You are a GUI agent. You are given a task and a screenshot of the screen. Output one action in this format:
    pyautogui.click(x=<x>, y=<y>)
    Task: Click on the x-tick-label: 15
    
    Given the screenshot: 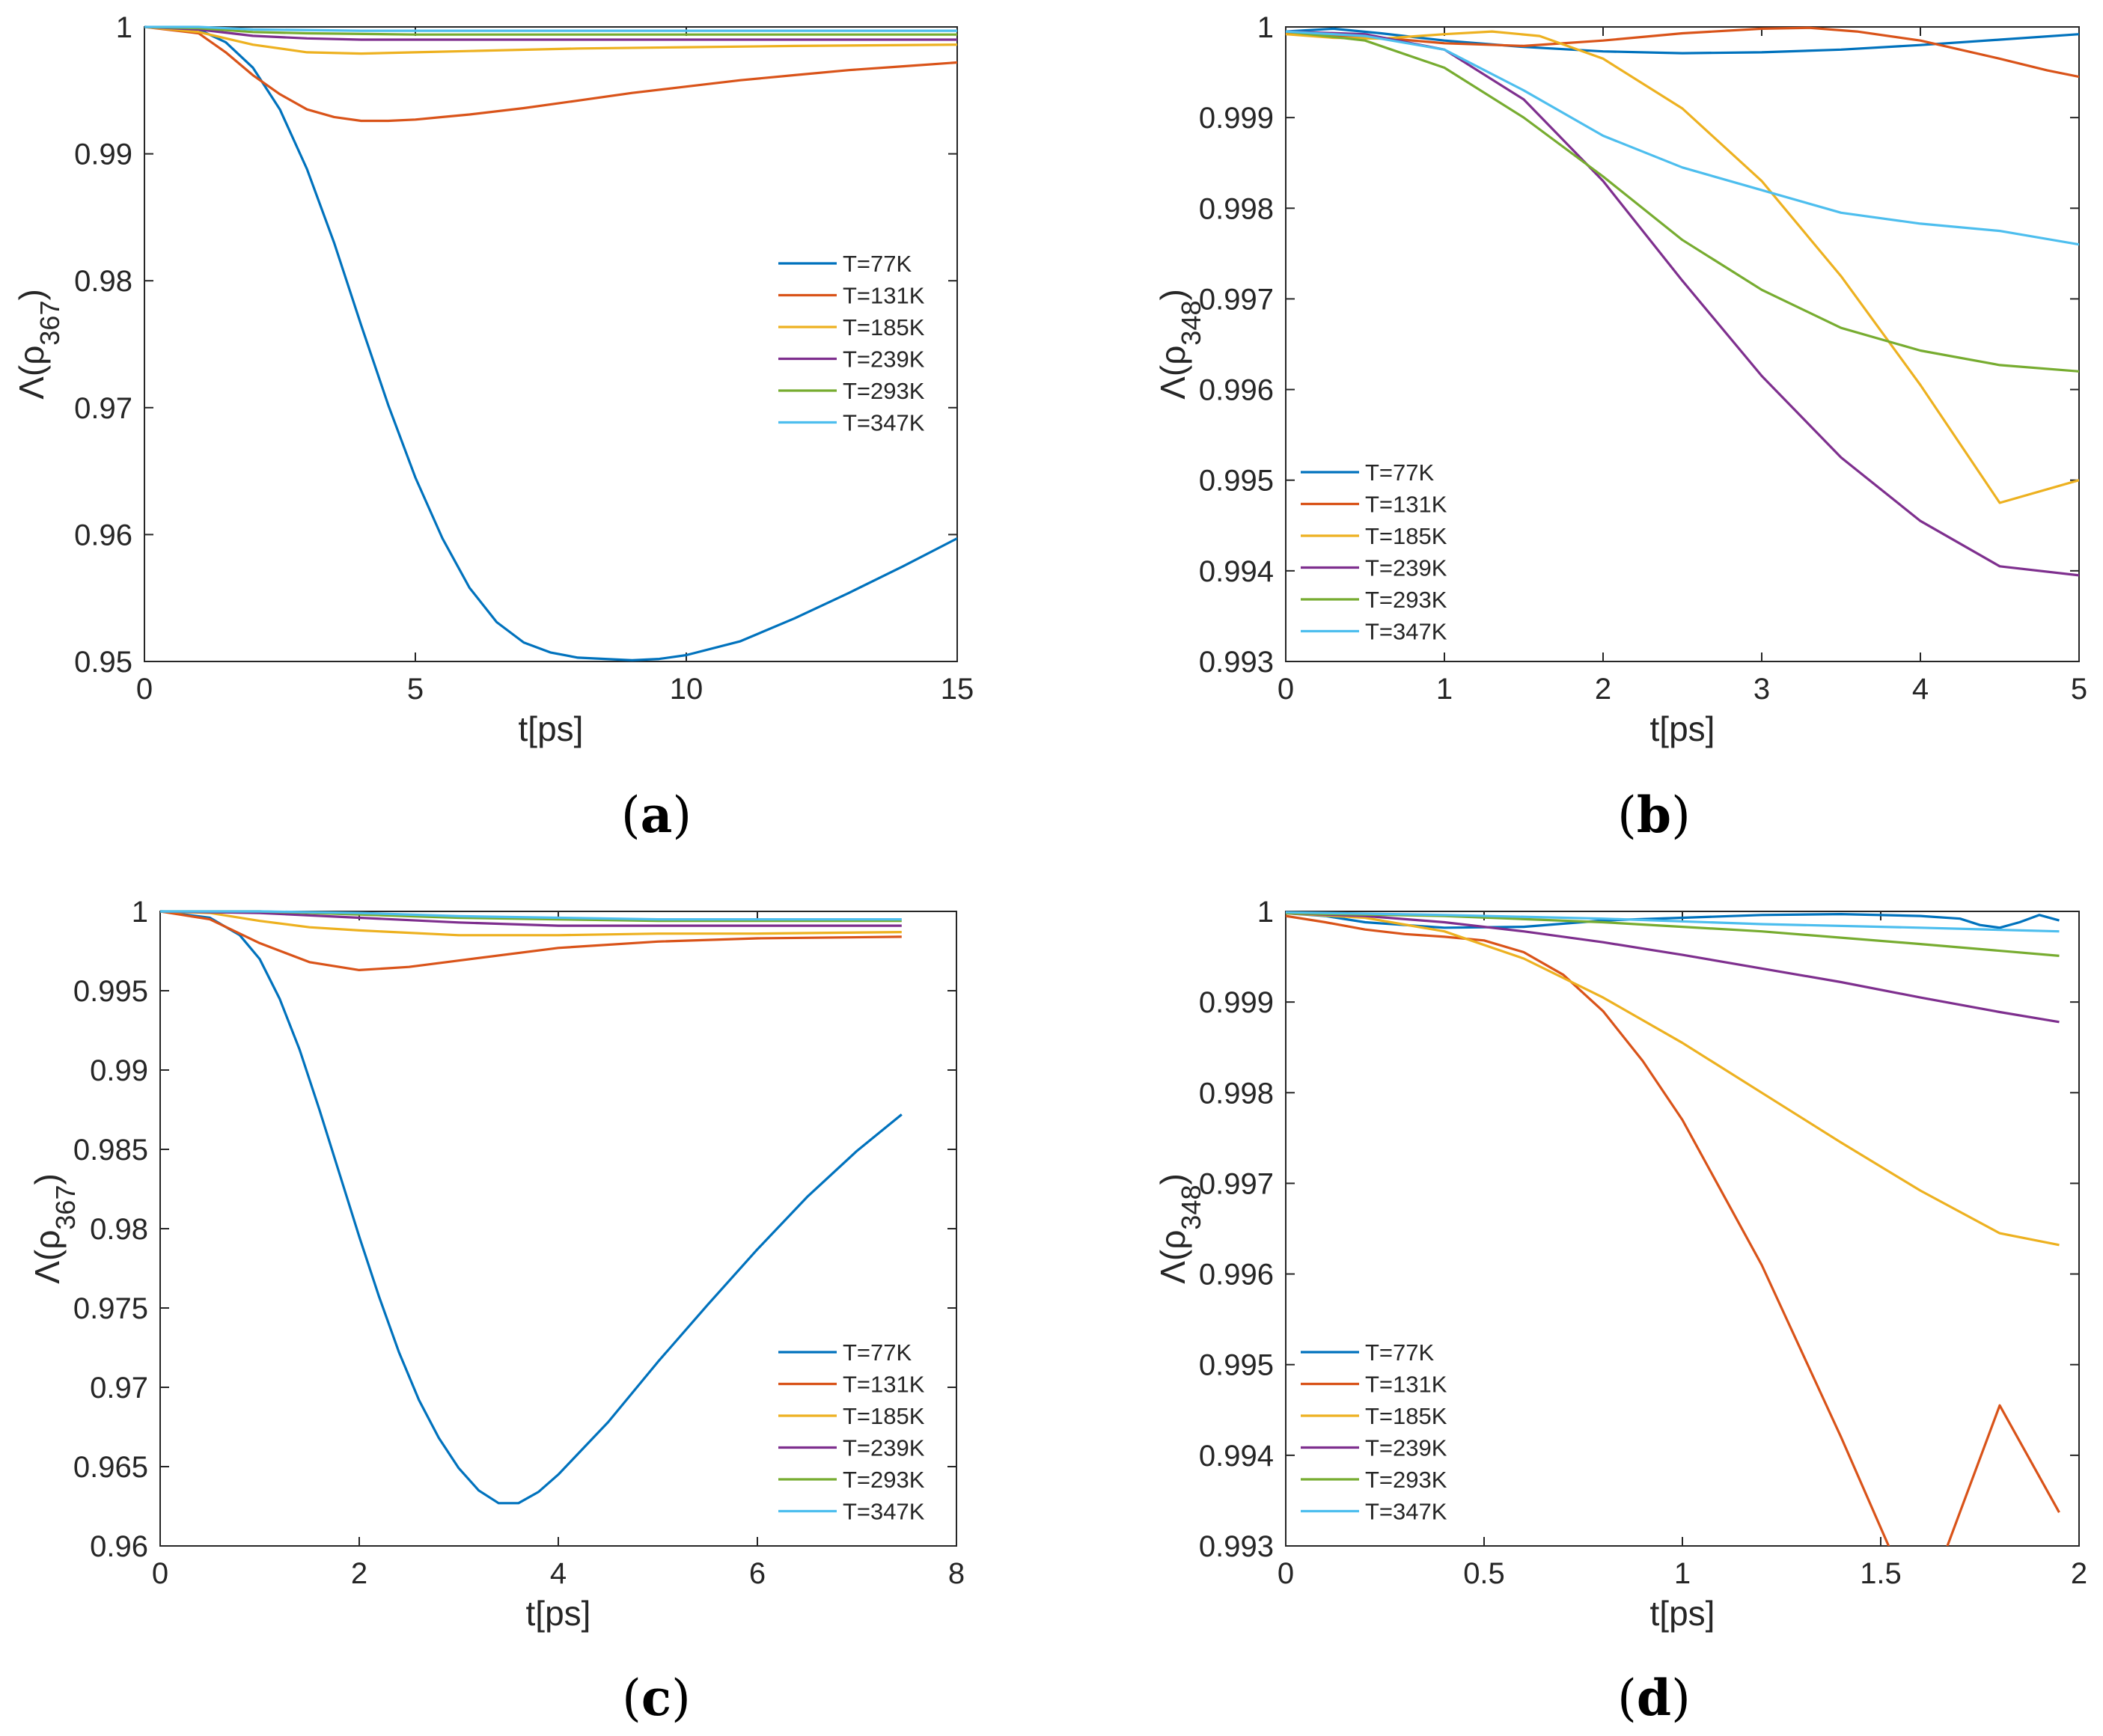 What is the action you would take?
    pyautogui.click(x=957, y=690)
    